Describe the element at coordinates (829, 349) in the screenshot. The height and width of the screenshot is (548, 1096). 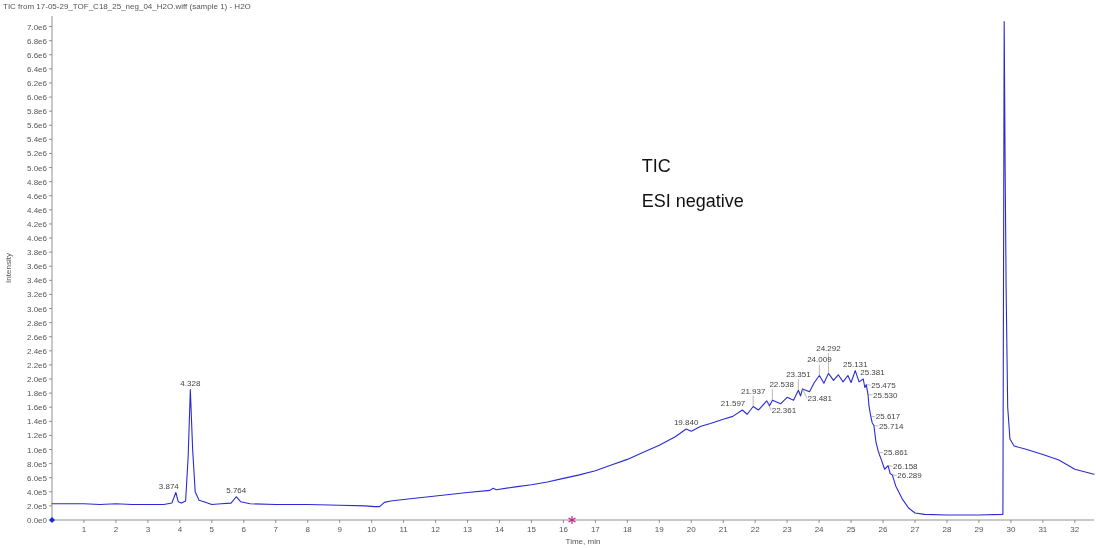
I see `annotation: 24.292` at that location.